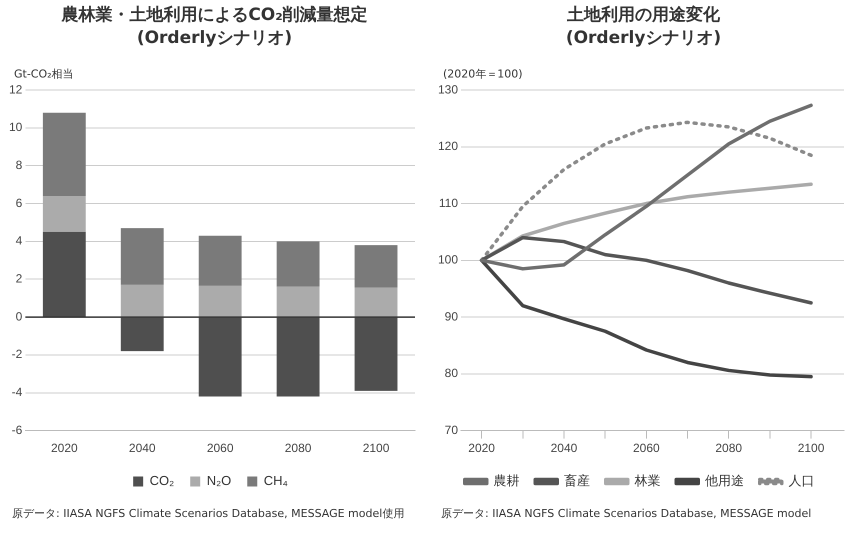 This screenshot has height=558, width=858. I want to click on y-tick-label: 10, so click(15, 127).